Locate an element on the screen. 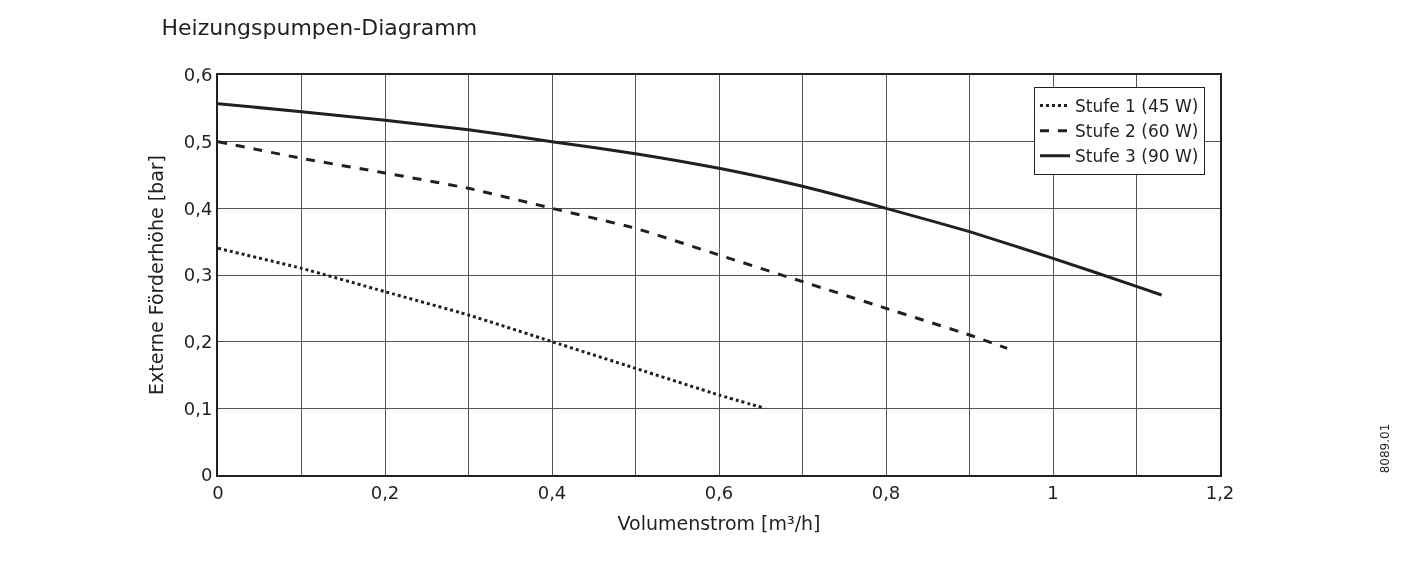 Image resolution: width=1404 pixels, height=567 pixels. y-tick-label: 0,2 is located at coordinates (198, 341).